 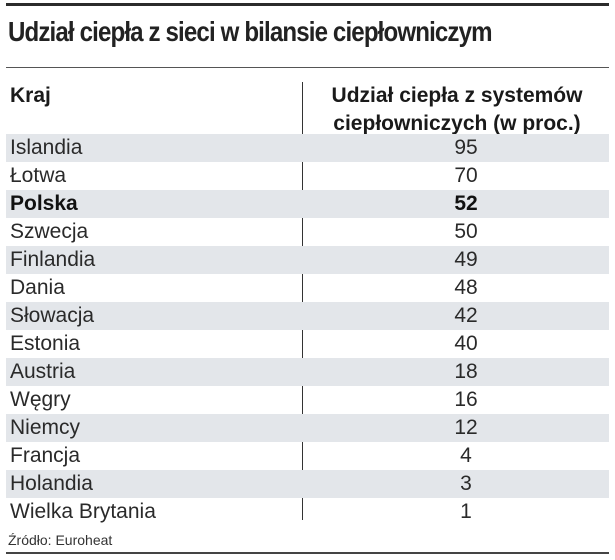 What do you see at coordinates (43, 371) in the screenshot?
I see `country-cell: Austria` at bounding box center [43, 371].